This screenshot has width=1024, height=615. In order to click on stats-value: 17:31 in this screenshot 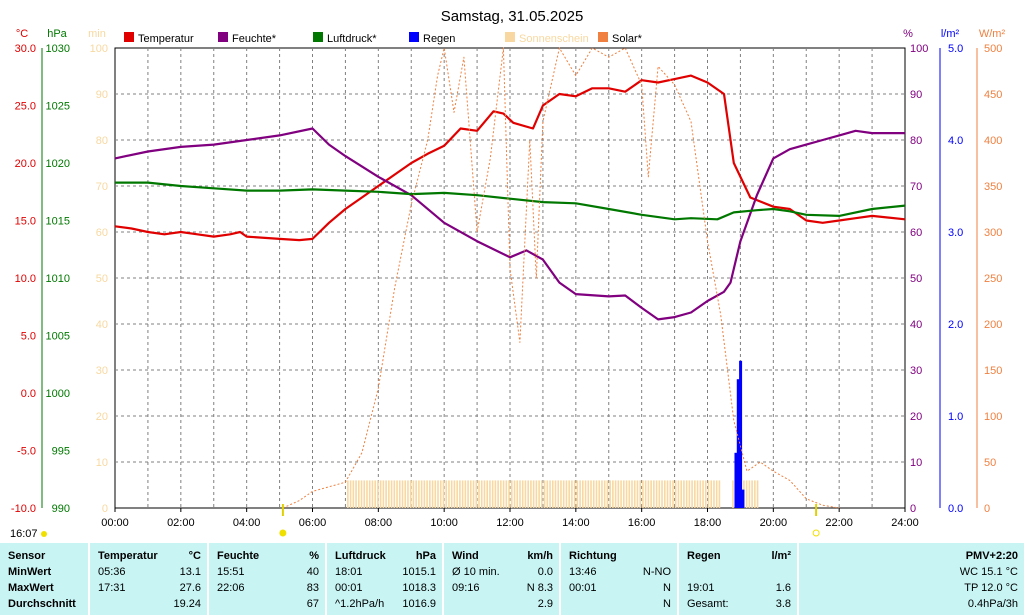, I will do `click(112, 588)`.